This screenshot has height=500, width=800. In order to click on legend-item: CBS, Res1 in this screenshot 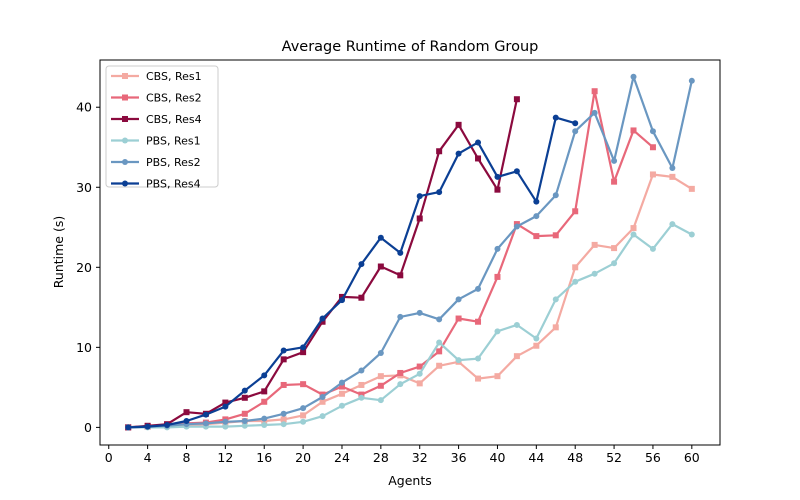, I will do `click(156, 76)`.